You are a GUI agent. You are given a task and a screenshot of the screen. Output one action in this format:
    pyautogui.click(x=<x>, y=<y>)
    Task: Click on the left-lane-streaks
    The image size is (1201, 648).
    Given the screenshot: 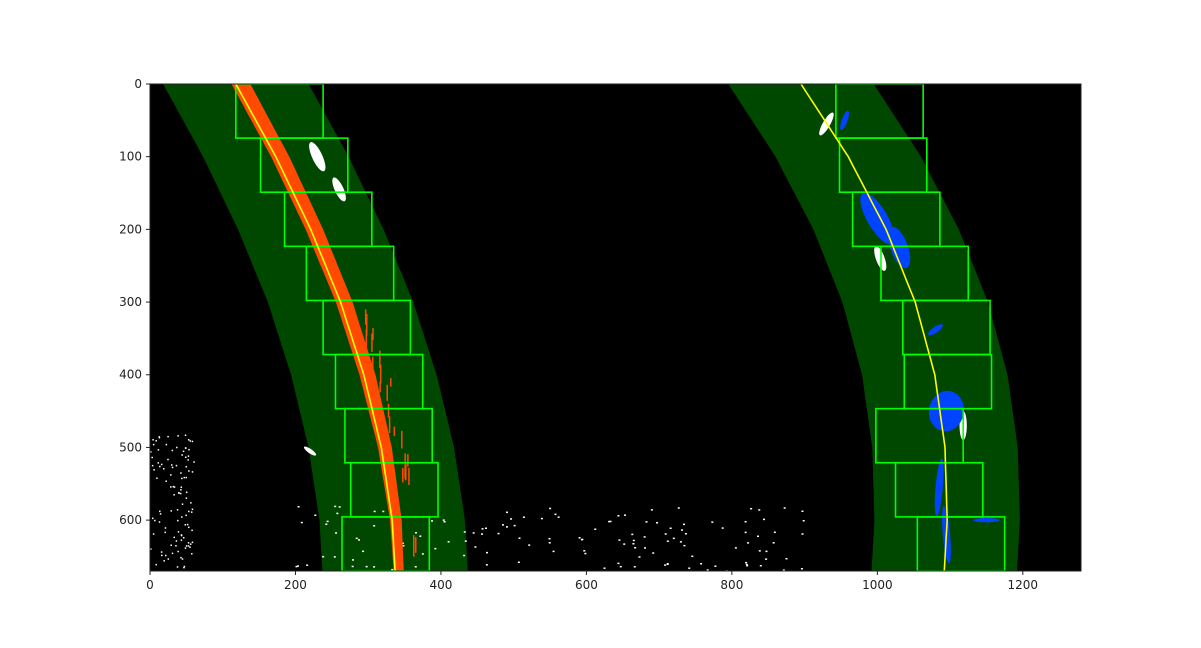 What is the action you would take?
    pyautogui.click(x=390, y=433)
    